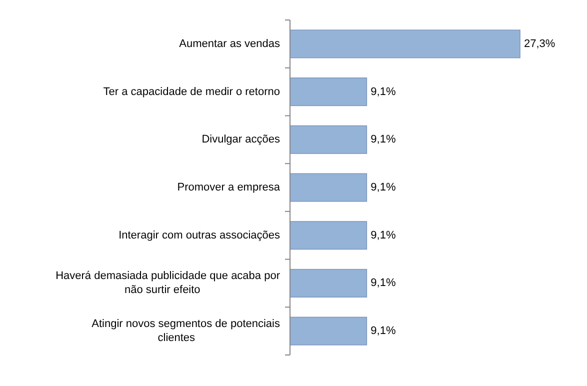 The height and width of the screenshot is (386, 587). Describe the element at coordinates (540, 44) in the screenshot. I see `data-label: 27,3%` at that location.